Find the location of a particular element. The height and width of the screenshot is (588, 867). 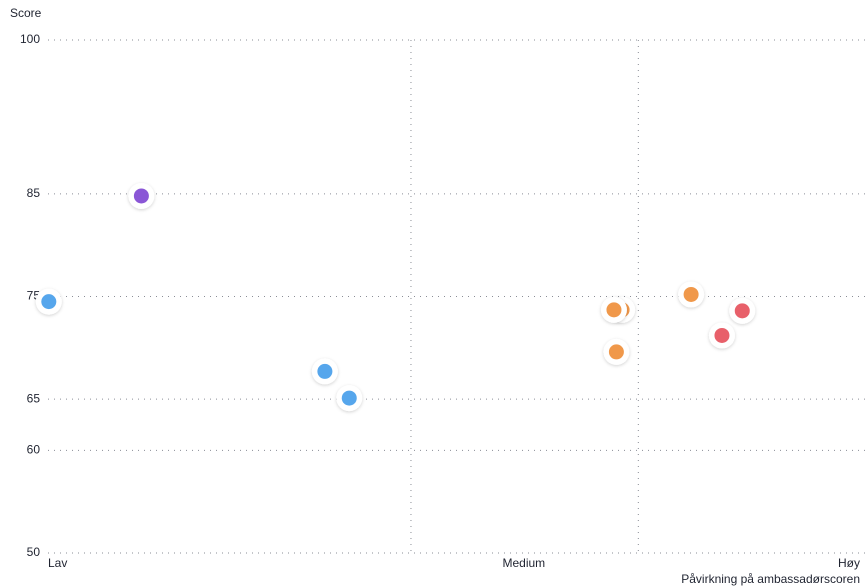

y-tick-label: 50 is located at coordinates (34, 552).